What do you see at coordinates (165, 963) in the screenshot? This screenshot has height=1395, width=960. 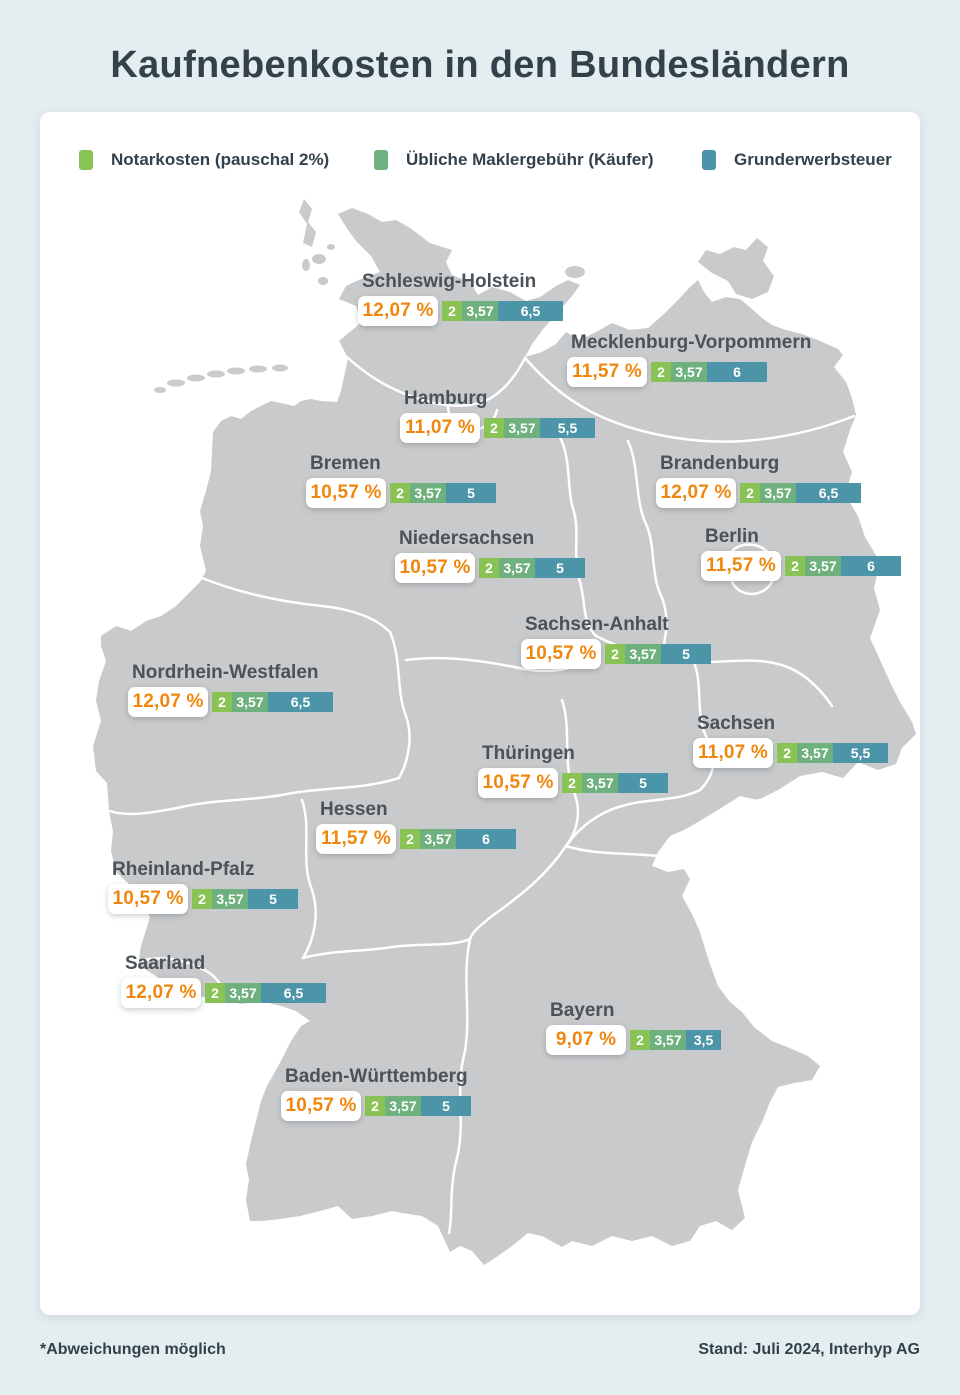 I see `state-name: Saarland` at bounding box center [165, 963].